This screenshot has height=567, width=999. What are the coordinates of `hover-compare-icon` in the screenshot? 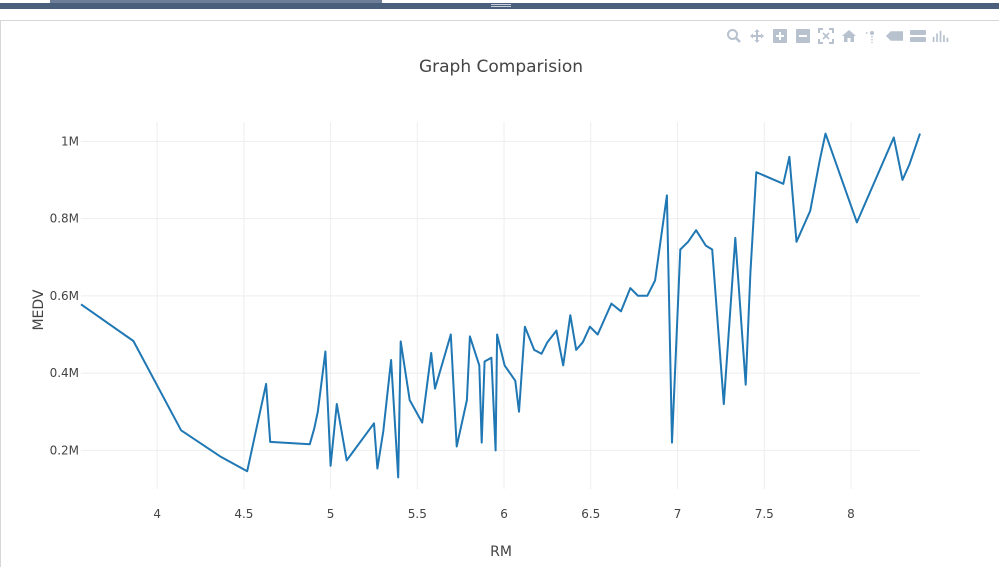 It's located at (917, 36).